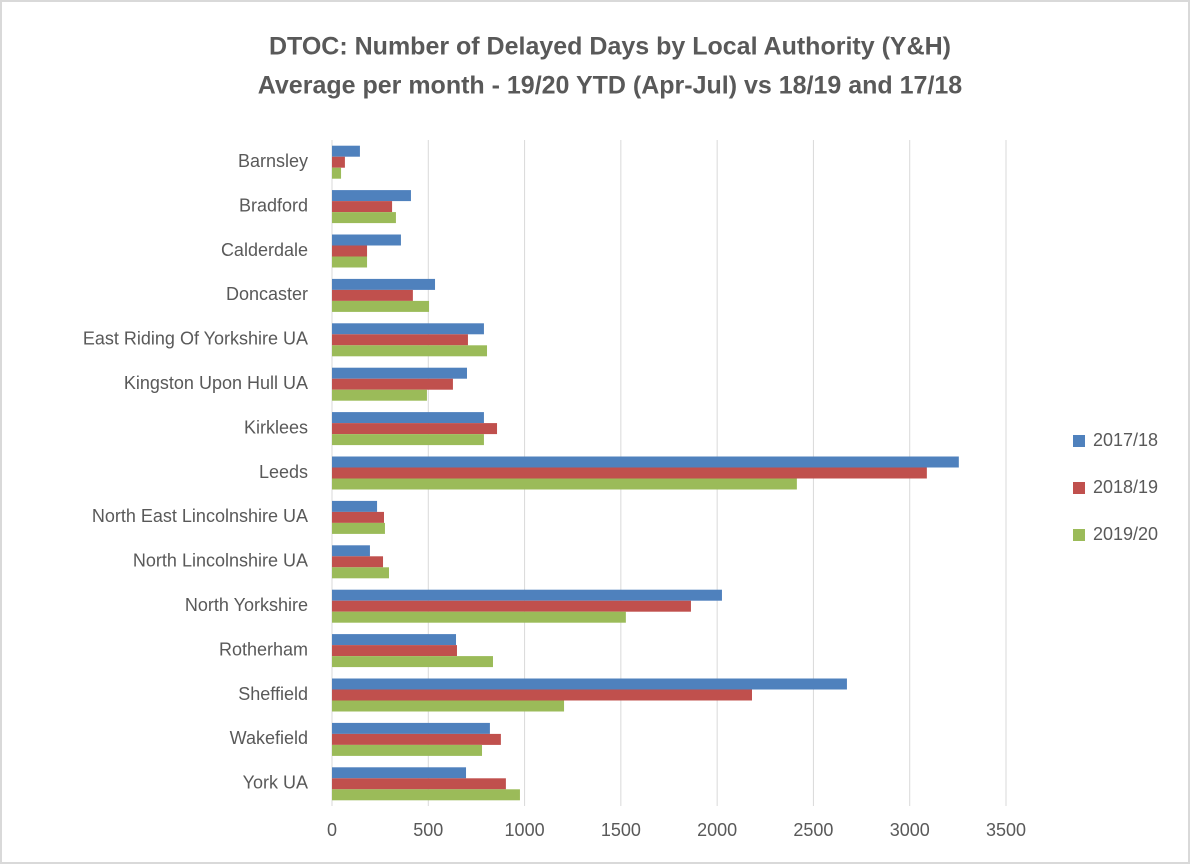 The image size is (1192, 865). I want to click on x-tick-label: 2000, so click(717, 830).